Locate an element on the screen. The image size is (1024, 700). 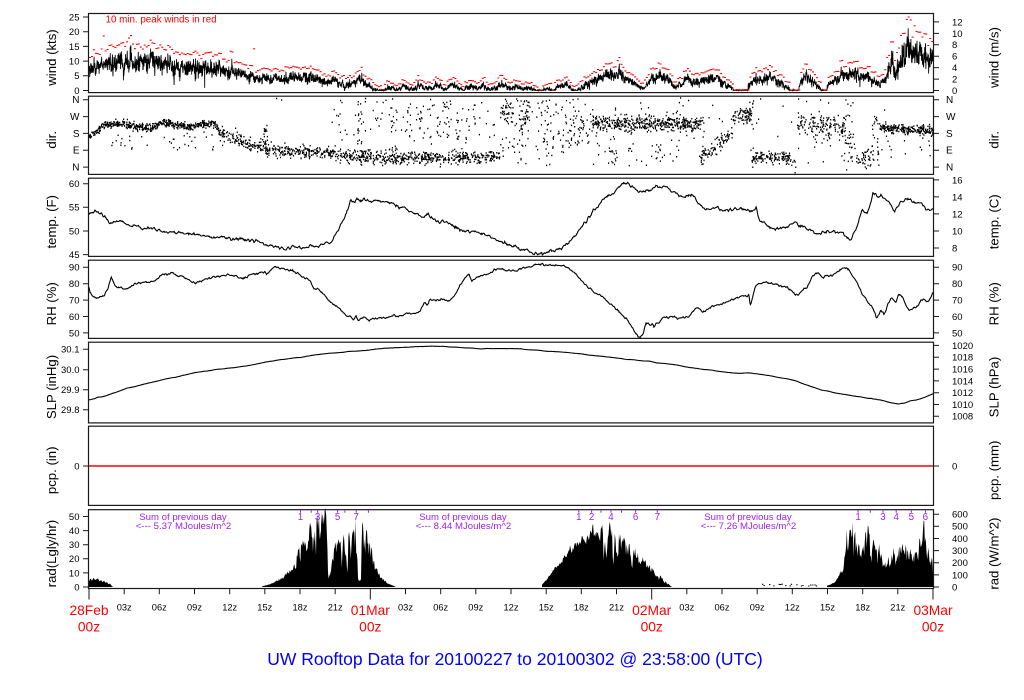
svg-text: 1010 is located at coordinates (962, 405).